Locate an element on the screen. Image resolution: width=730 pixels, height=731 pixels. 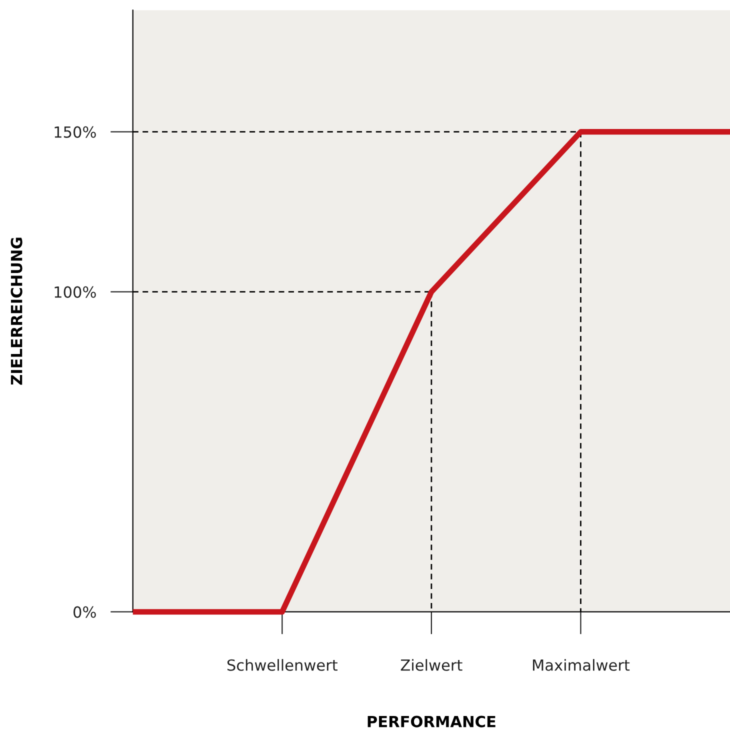
y-tick-label: 150% is located at coordinates (75, 132).